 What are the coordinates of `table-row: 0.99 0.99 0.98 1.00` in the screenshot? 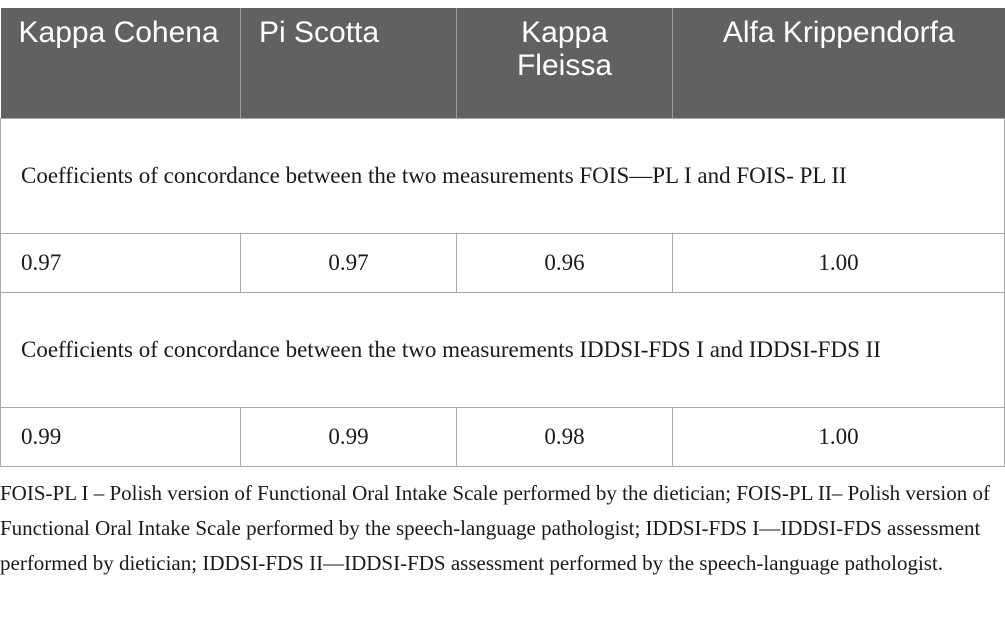 It's located at (502, 436).